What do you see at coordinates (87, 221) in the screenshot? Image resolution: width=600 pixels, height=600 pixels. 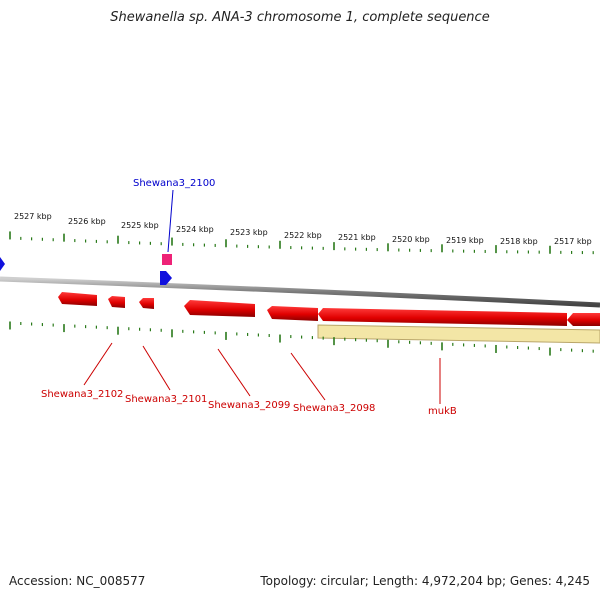 I see `scale-label-2526: 2526 kbp` at bounding box center [87, 221].